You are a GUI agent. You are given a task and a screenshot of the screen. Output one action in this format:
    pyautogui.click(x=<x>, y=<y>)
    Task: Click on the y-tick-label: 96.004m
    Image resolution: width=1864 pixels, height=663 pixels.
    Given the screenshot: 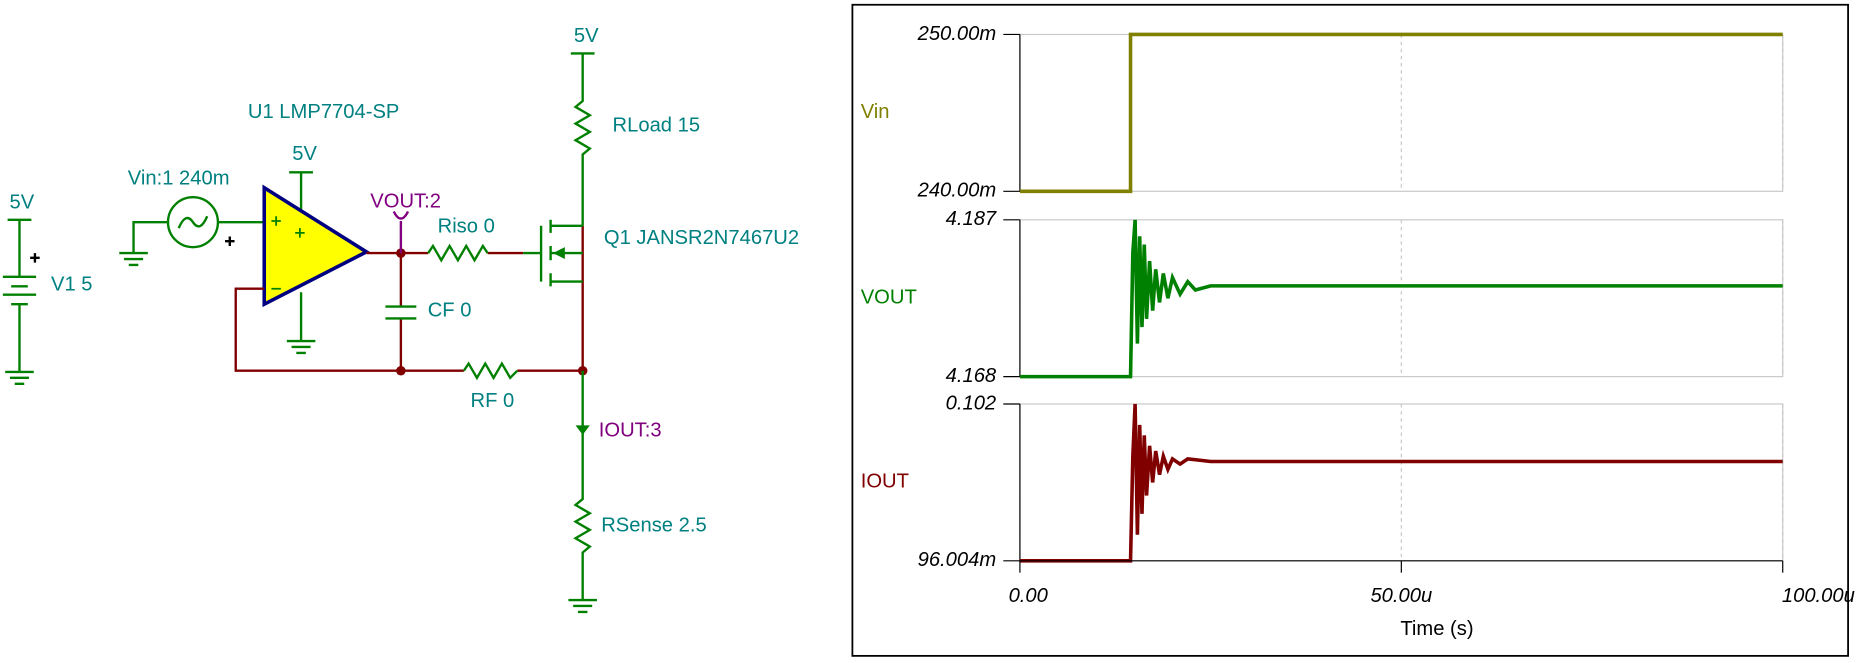 What is the action you would take?
    pyautogui.click(x=957, y=560)
    